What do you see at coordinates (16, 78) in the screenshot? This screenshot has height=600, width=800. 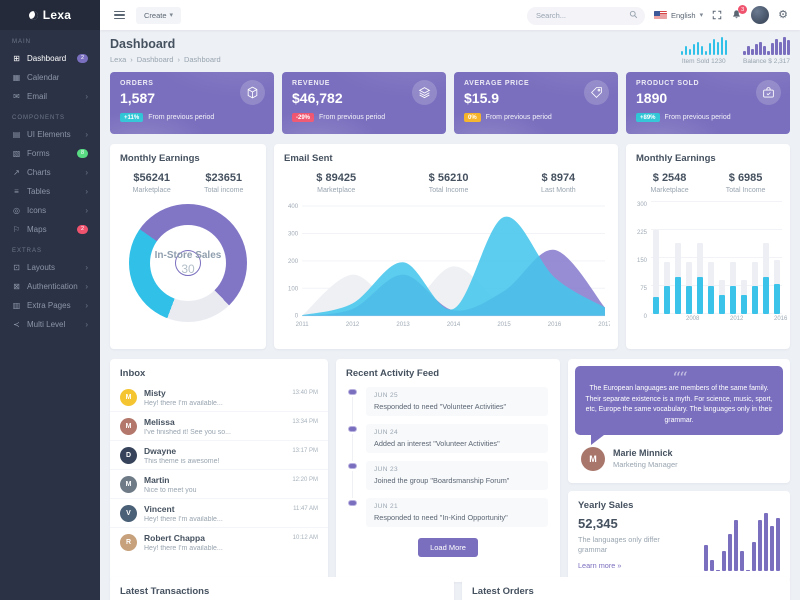 I see `calendar-icon: ▦` at bounding box center [16, 78].